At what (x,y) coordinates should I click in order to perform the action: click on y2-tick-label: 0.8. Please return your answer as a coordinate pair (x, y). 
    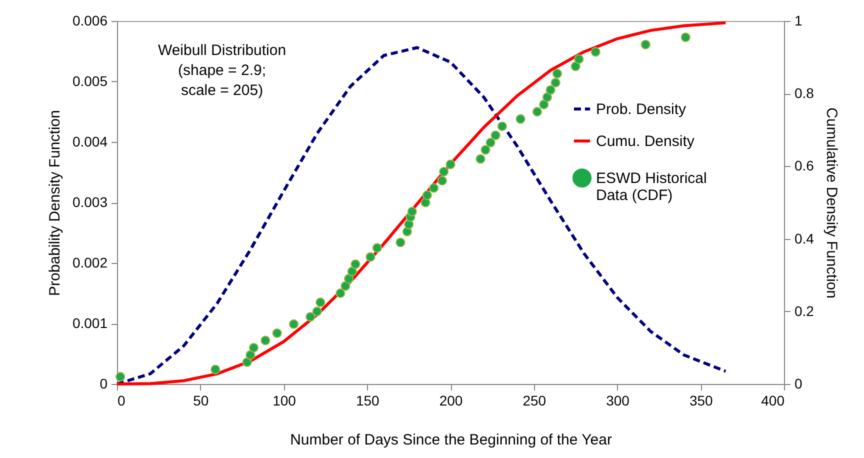
    Looking at the image, I should click on (804, 93).